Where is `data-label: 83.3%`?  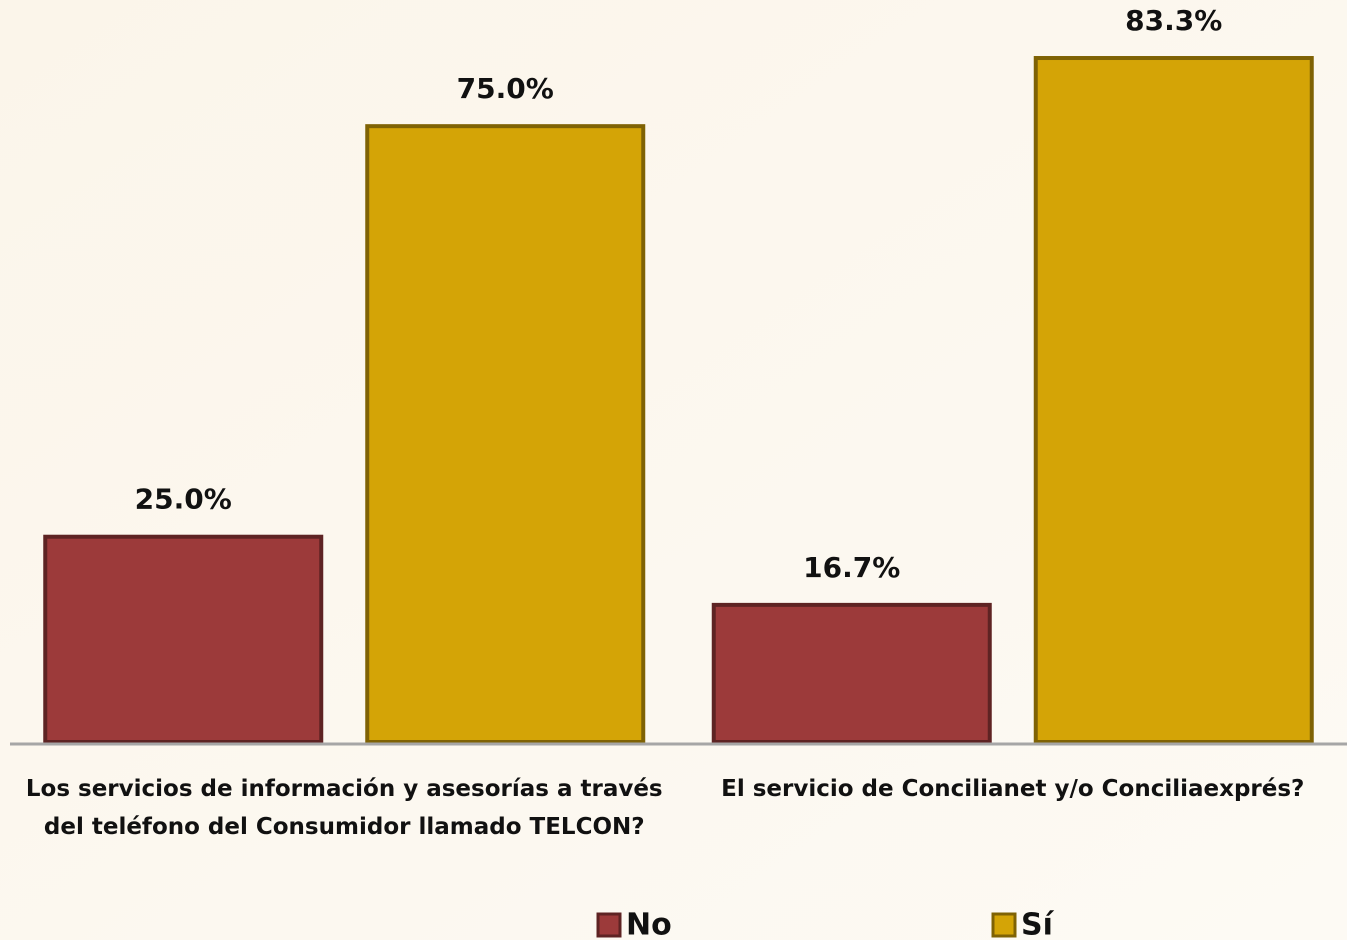
data-label: 83.3% is located at coordinates (1173, 20).